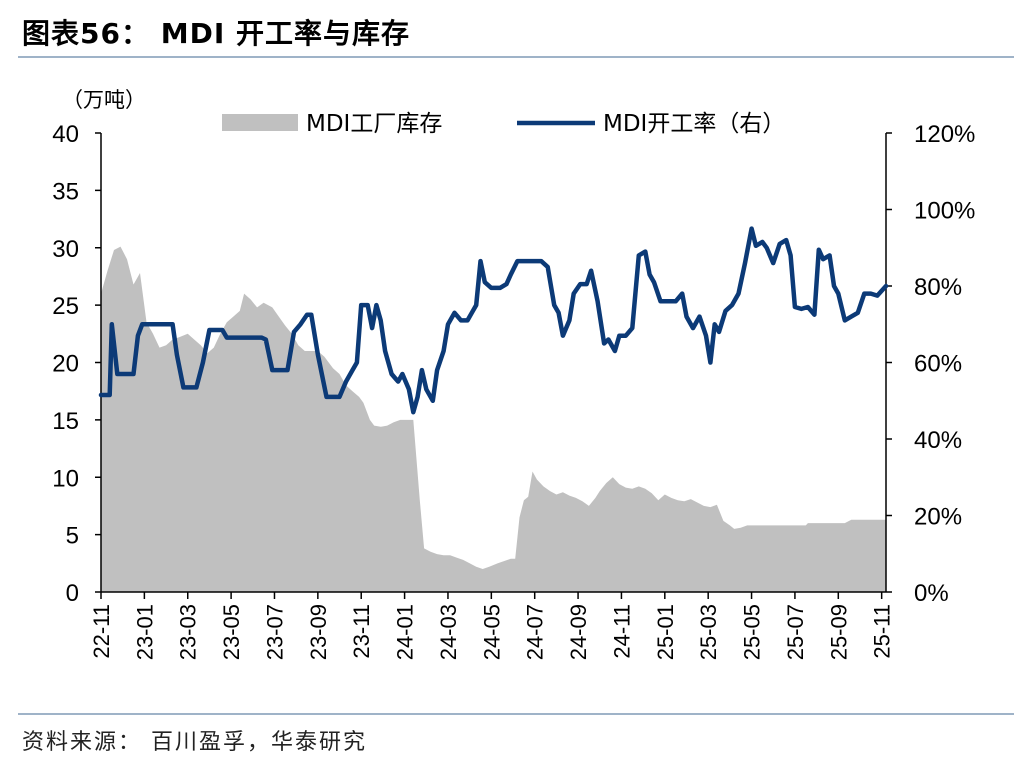  I want to click on x-tick-label: 23-09, so click(318, 632).